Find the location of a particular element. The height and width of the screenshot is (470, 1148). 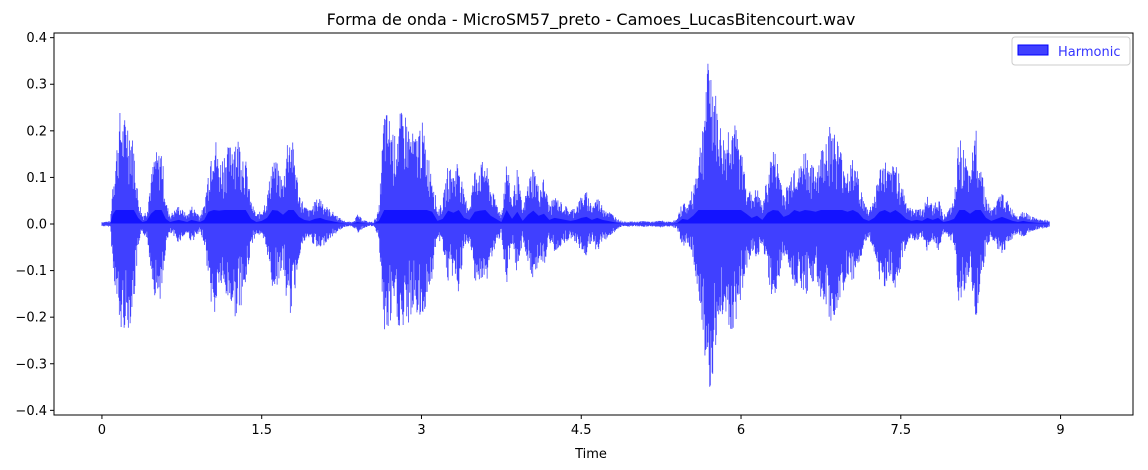

legend-swatch is located at coordinates (1033, 50).